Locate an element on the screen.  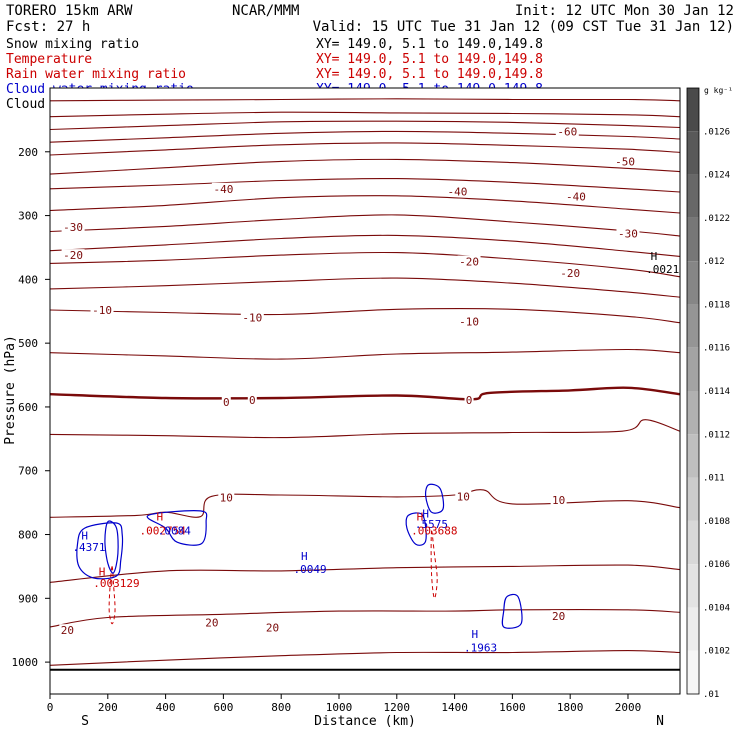
colorbar-tick-13: .01 is located at coordinates (711, 695).